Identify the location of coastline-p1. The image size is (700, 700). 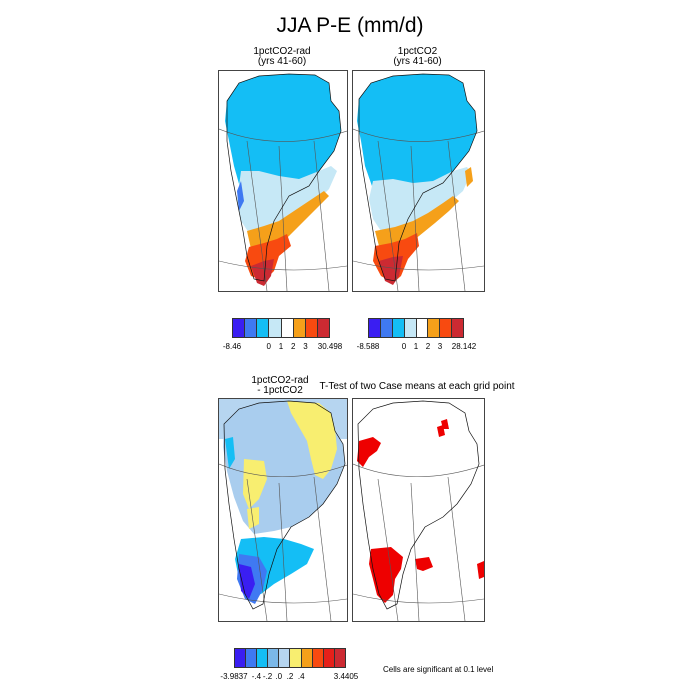
(284, 177).